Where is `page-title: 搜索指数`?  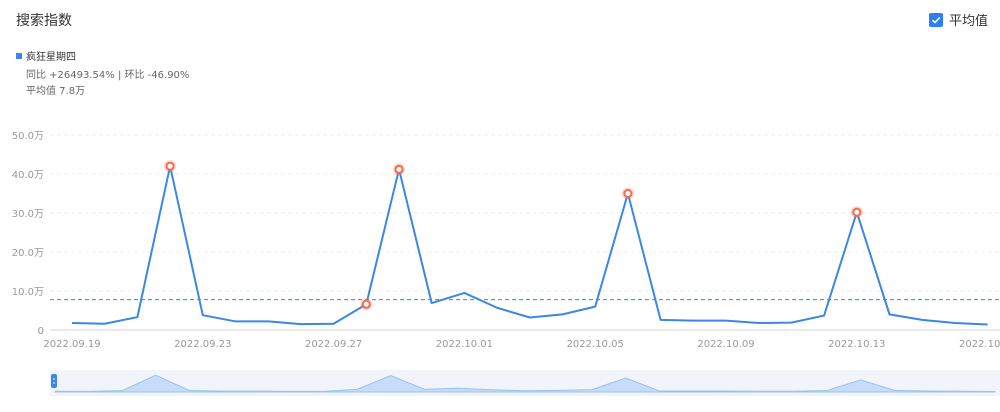
page-title: 搜索指数 is located at coordinates (44, 20).